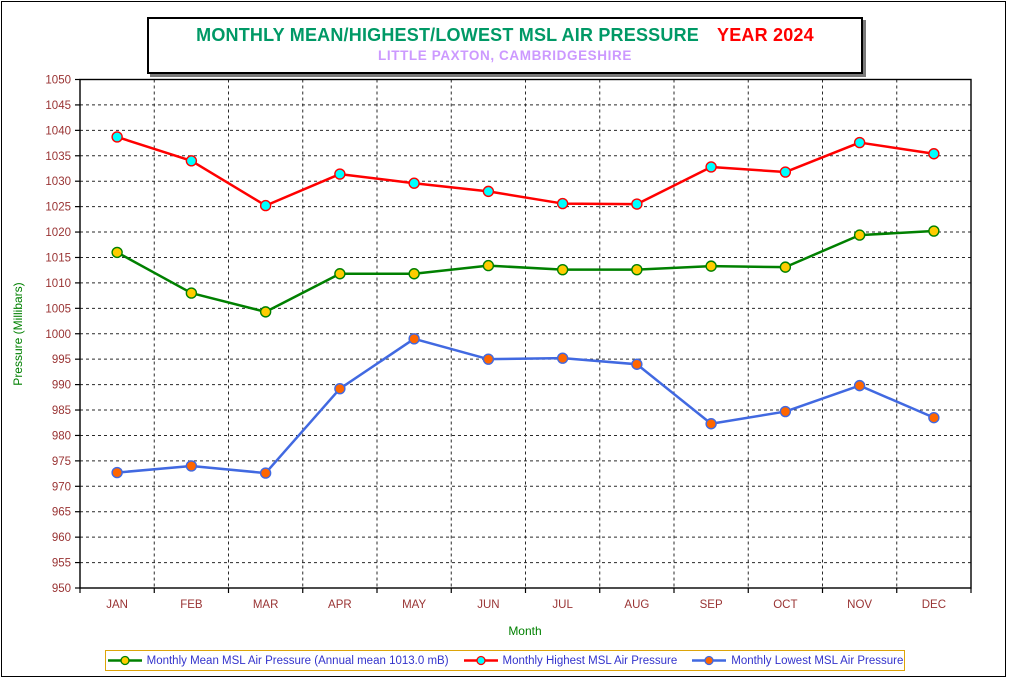 This screenshot has width=1010, height=682. I want to click on legend-label-lowest: Monthly Lowest MSL Air Pressure, so click(817, 660).